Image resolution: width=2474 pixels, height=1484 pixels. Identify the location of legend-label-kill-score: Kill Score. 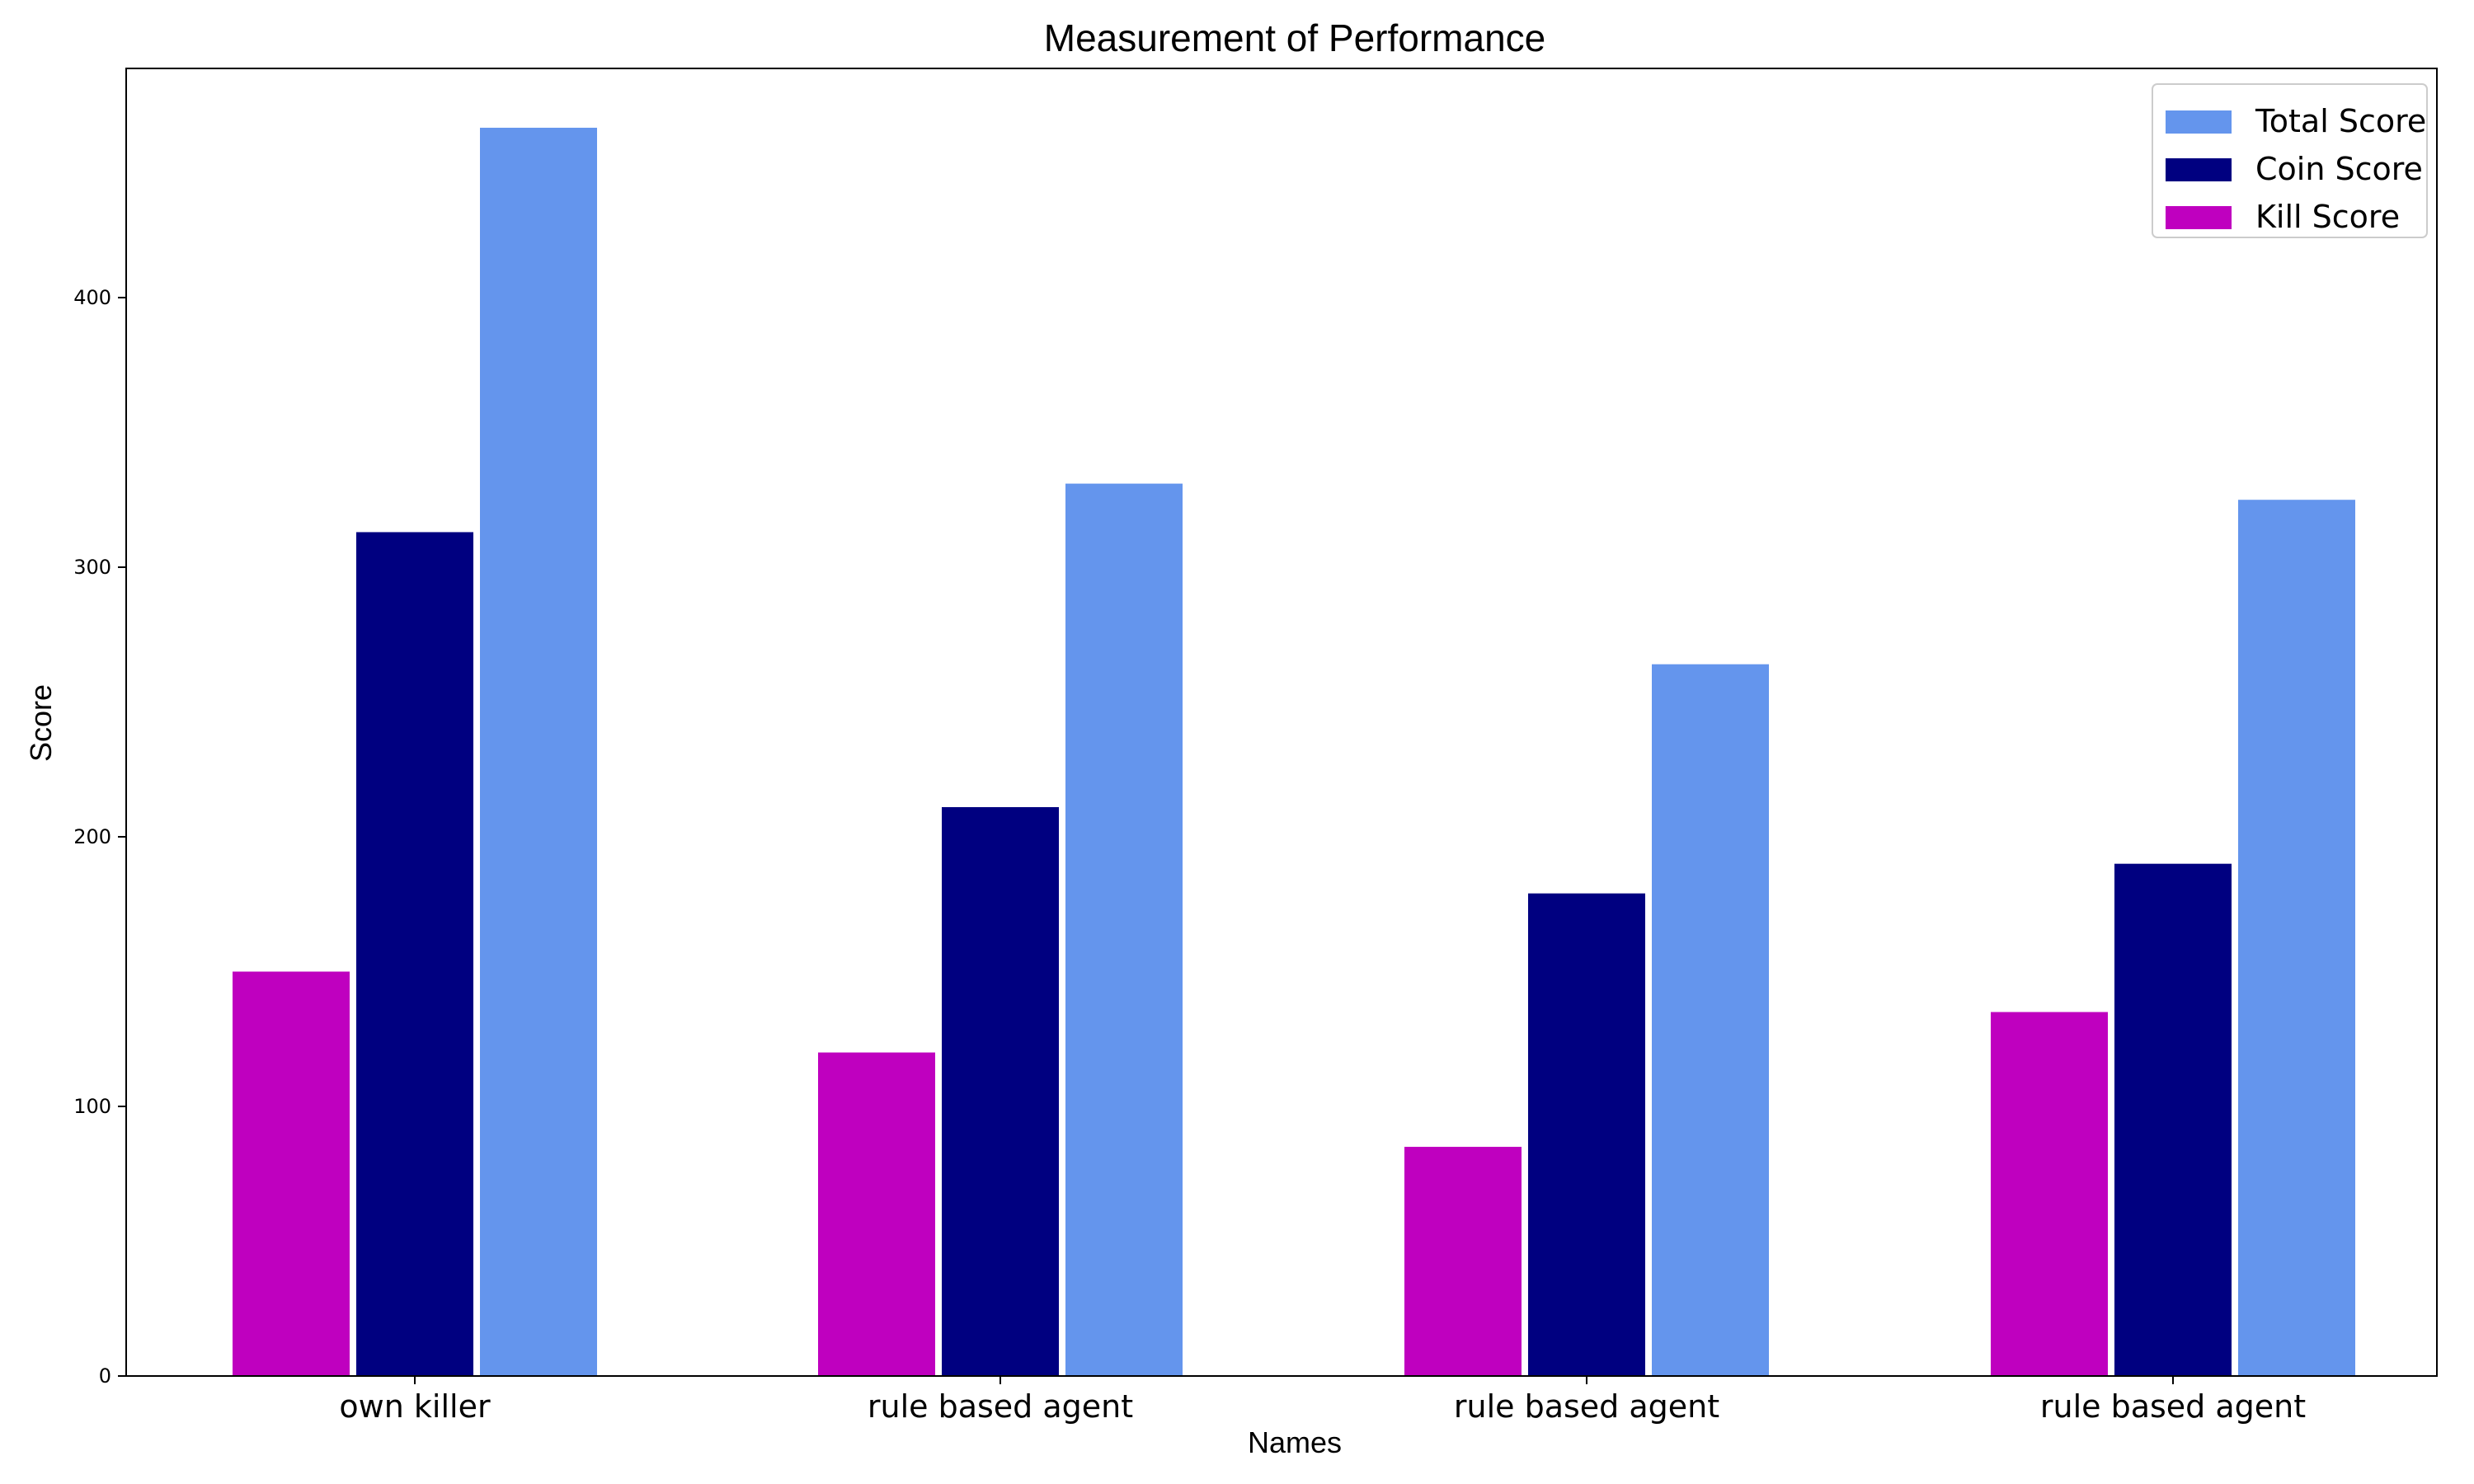
(2327, 217).